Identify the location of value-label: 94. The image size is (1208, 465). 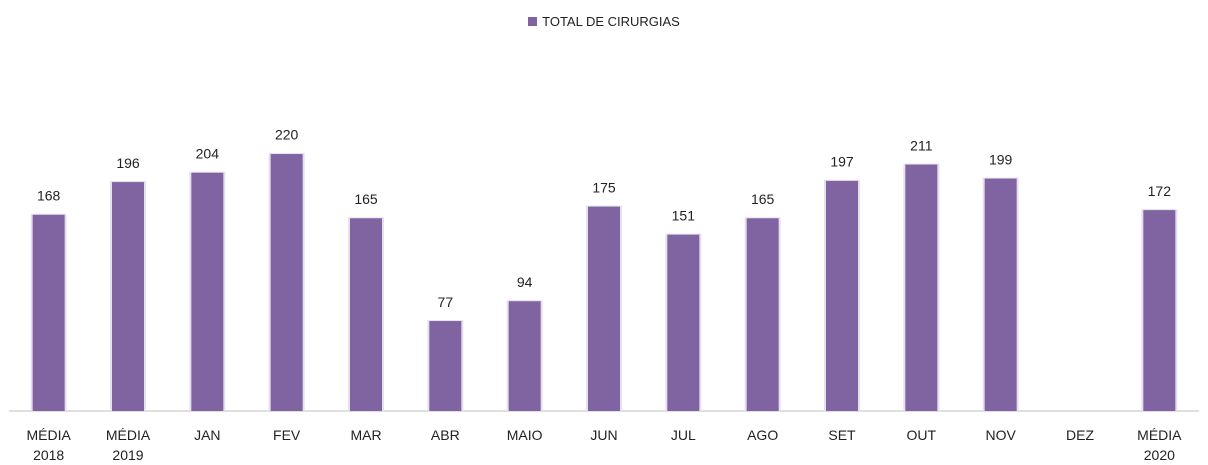
(525, 282).